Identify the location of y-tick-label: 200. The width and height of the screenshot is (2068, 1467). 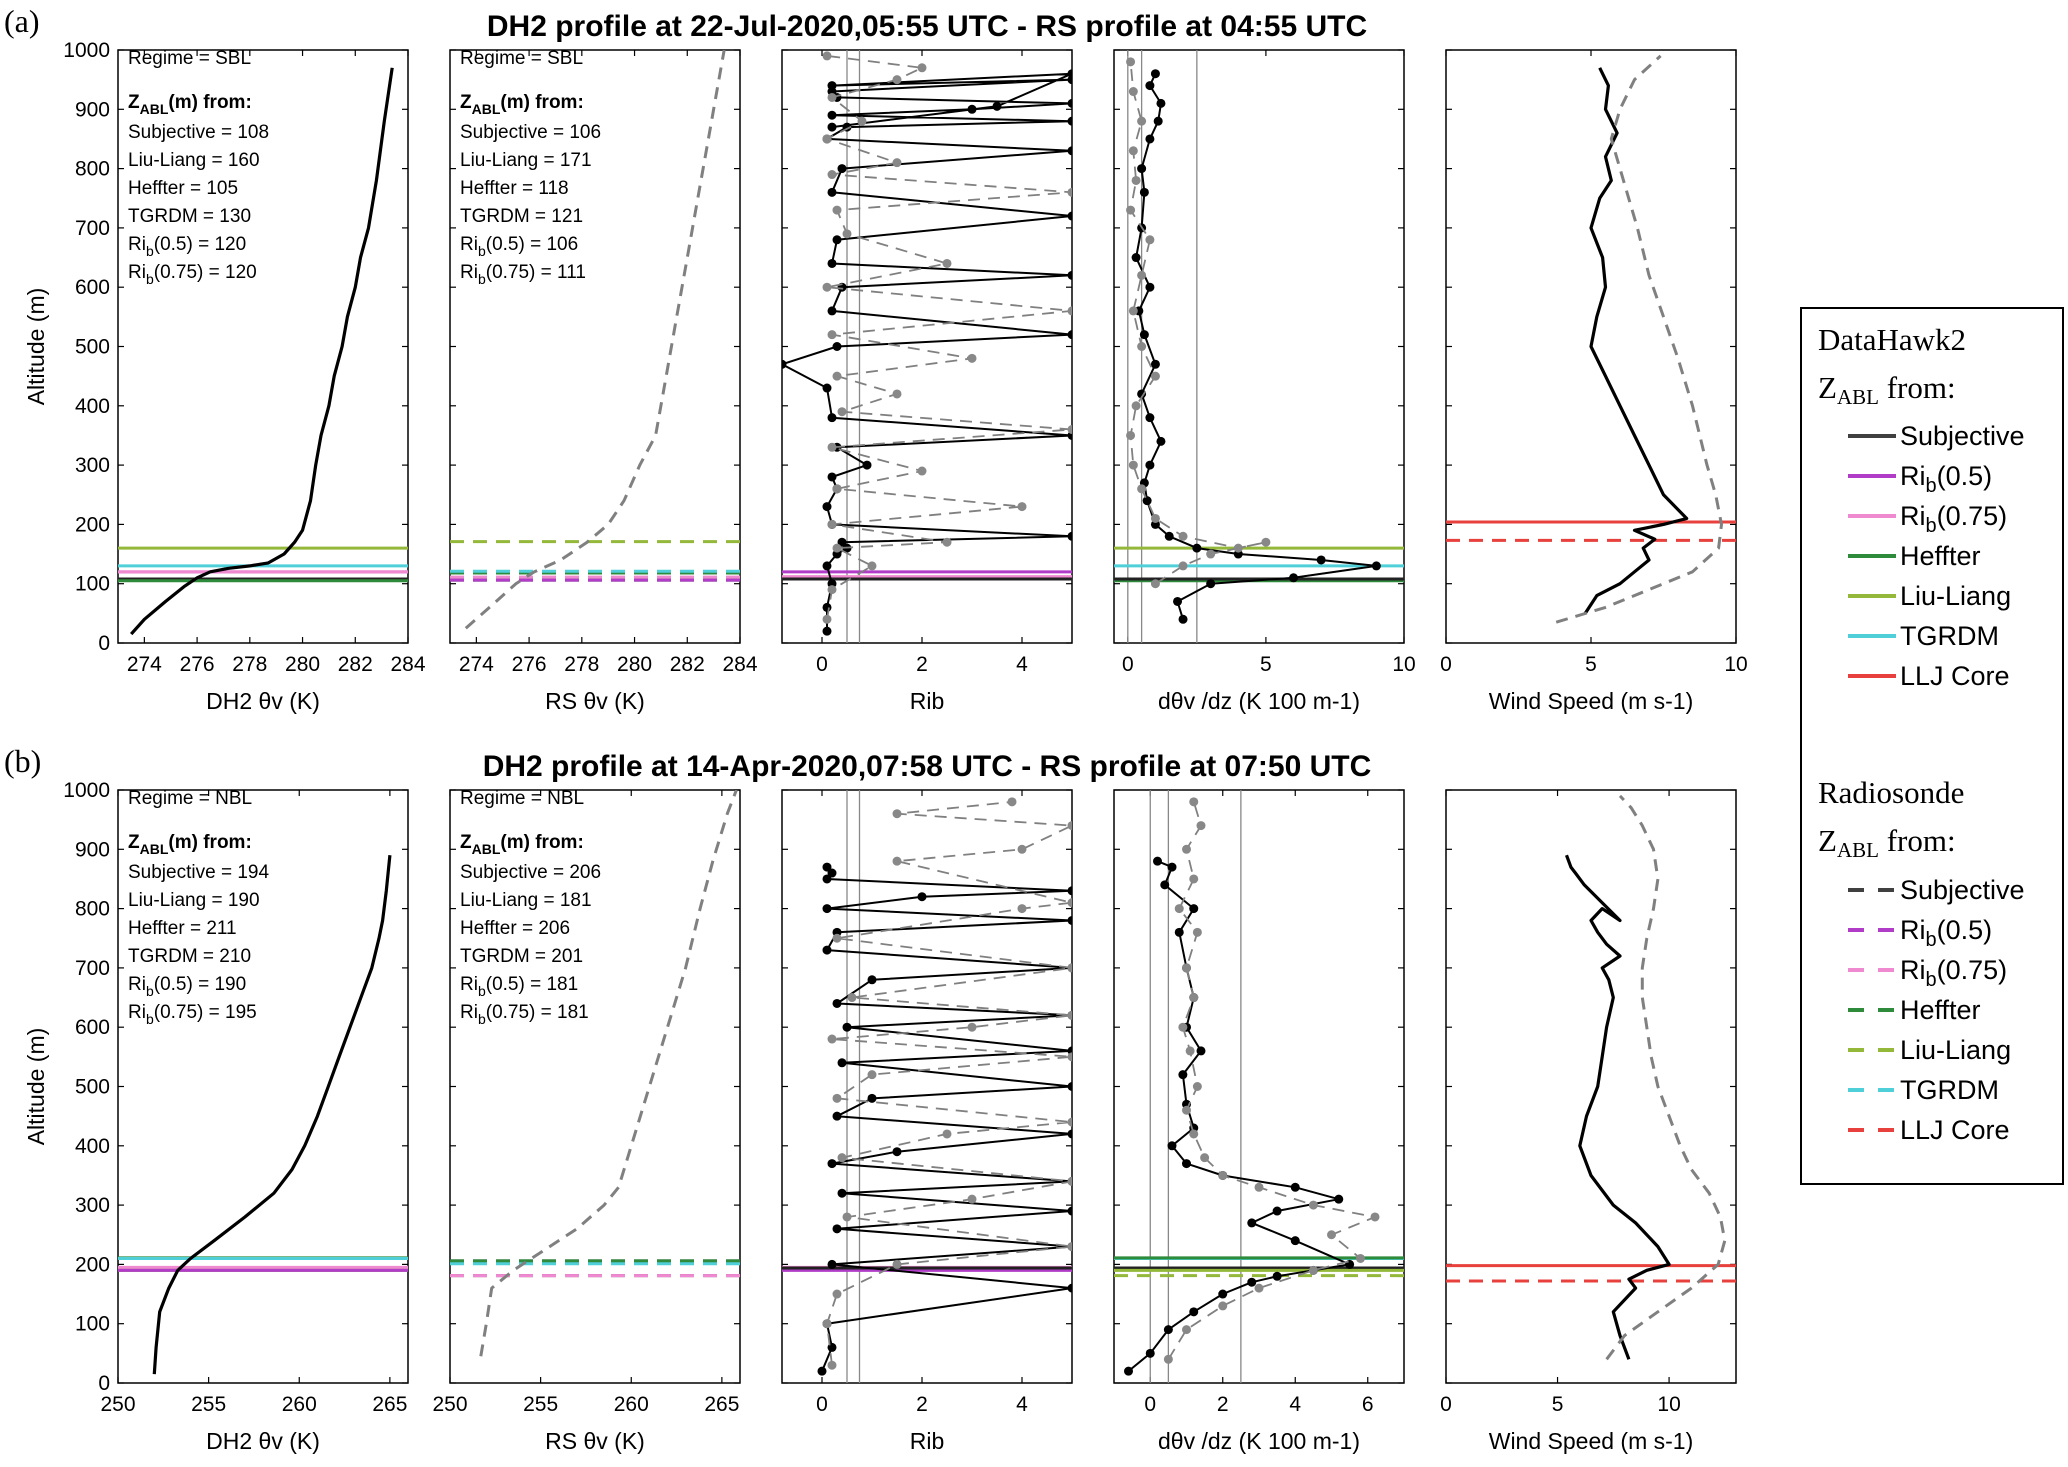
(92, 1264).